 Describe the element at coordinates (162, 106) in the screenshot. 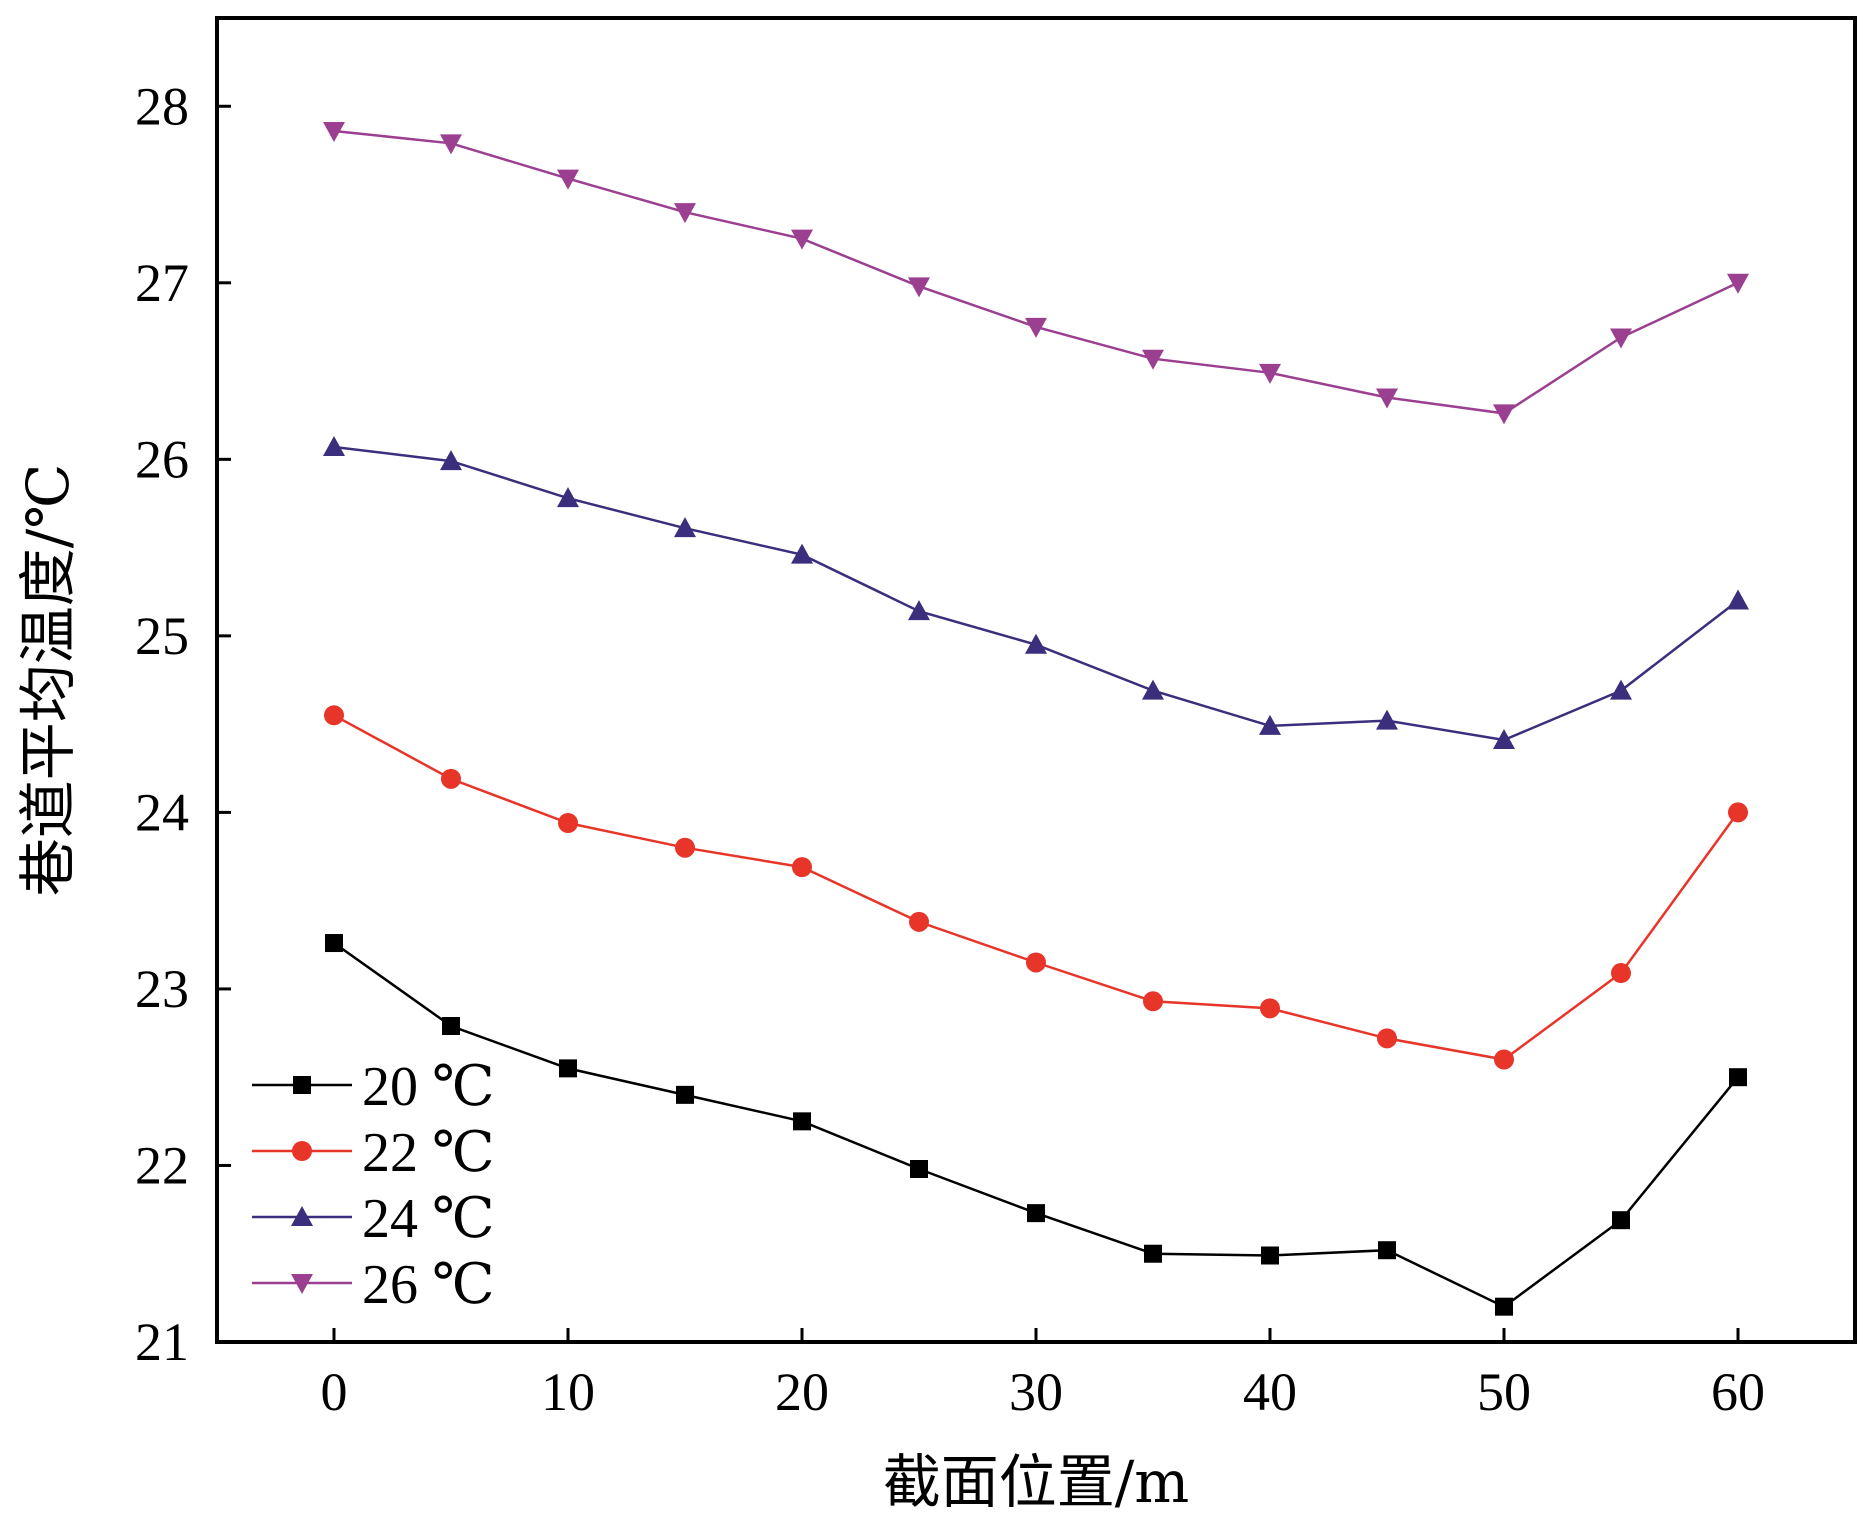

I see `y-tick-label: 28` at that location.